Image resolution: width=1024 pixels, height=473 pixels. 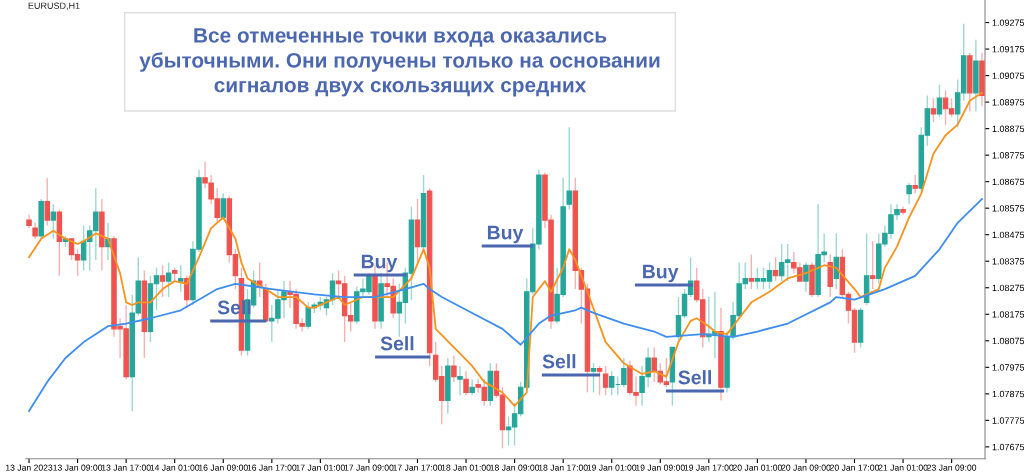 I want to click on y-tick-label: 1.08675, so click(x=1008, y=182).